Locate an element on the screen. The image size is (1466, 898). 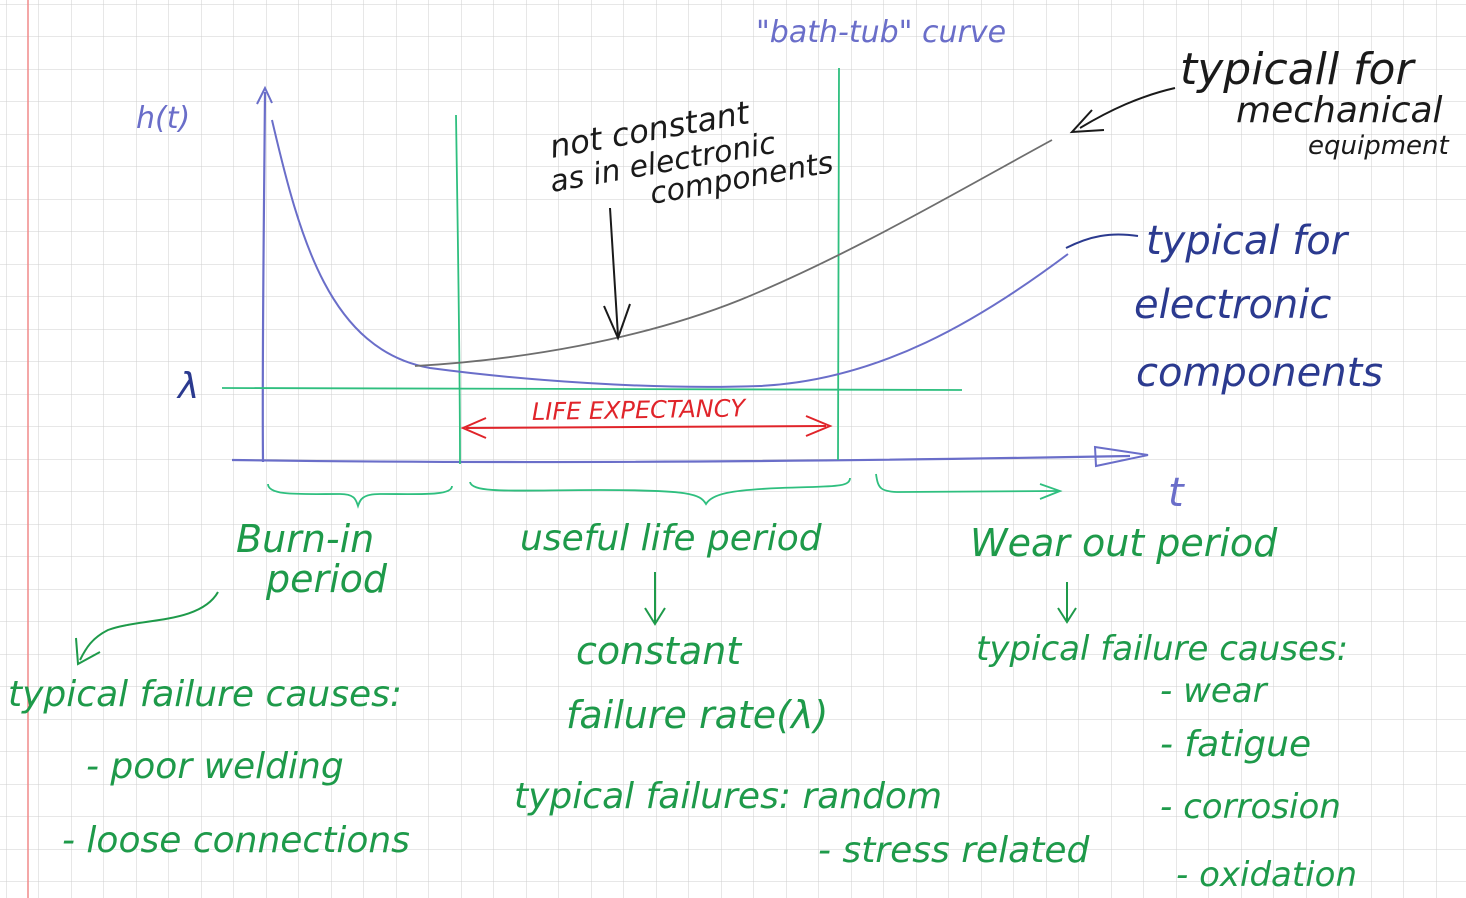
burn-in-causes-title: typical failure causes: is located at coordinates (205, 694).